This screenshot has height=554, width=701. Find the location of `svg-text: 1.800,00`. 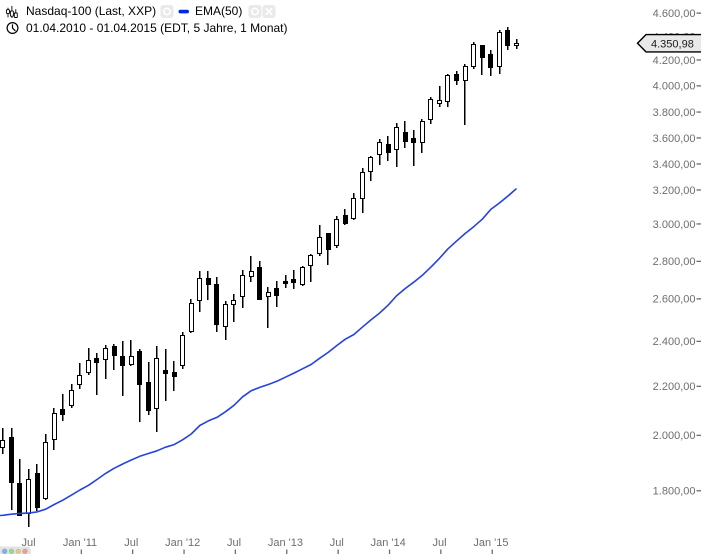

svg-text: 1.800,00 is located at coordinates (674, 492).